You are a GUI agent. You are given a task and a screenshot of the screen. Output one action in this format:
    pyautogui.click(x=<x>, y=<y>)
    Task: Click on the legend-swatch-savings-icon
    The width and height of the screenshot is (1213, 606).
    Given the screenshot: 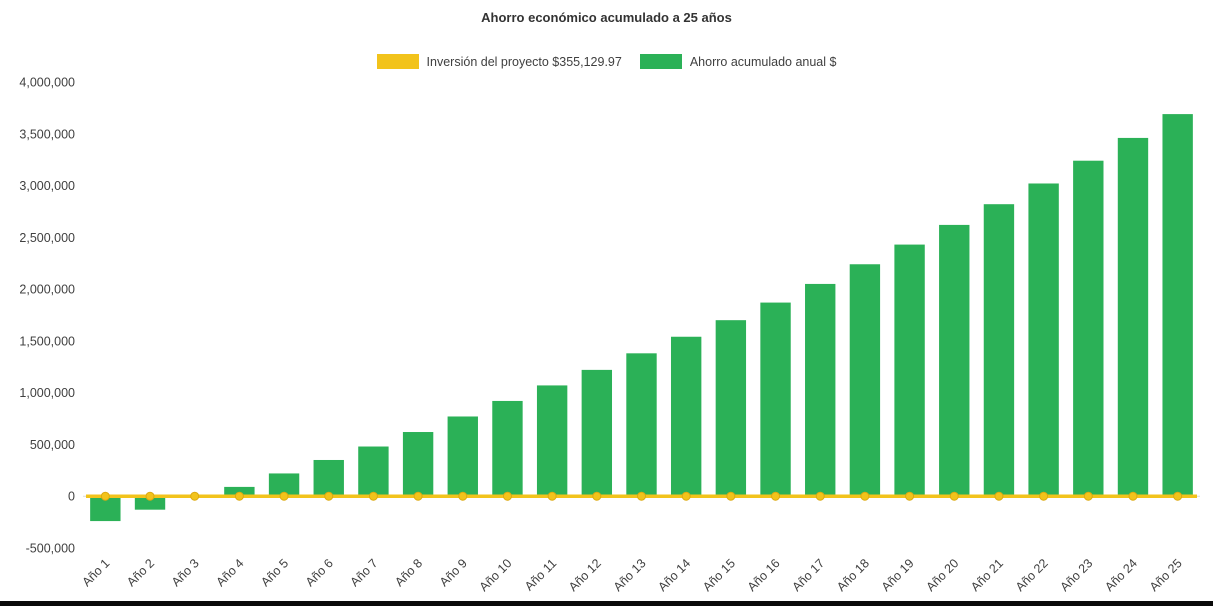 What is the action you would take?
    pyautogui.click(x=660, y=61)
    